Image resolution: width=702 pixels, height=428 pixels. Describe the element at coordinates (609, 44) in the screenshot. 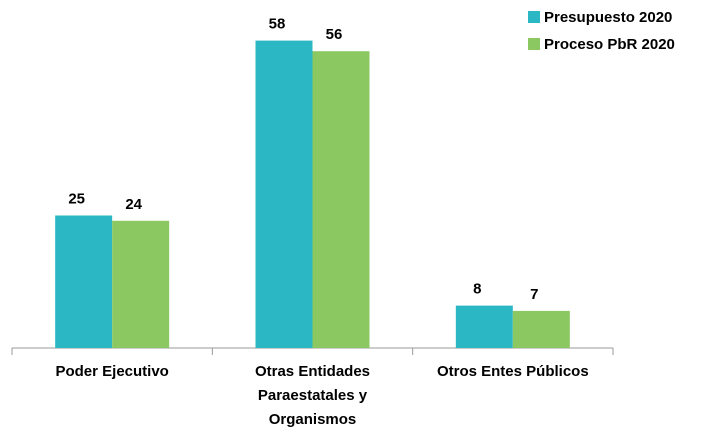

I see `legend-label: Proceso PbR 2020` at that location.